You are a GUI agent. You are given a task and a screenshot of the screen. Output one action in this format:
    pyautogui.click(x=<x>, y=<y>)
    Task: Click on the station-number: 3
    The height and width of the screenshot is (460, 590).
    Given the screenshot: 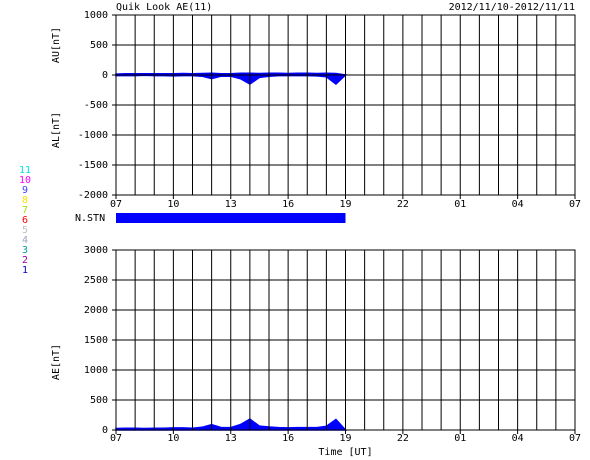 What is the action you would take?
    pyautogui.click(x=25, y=250)
    